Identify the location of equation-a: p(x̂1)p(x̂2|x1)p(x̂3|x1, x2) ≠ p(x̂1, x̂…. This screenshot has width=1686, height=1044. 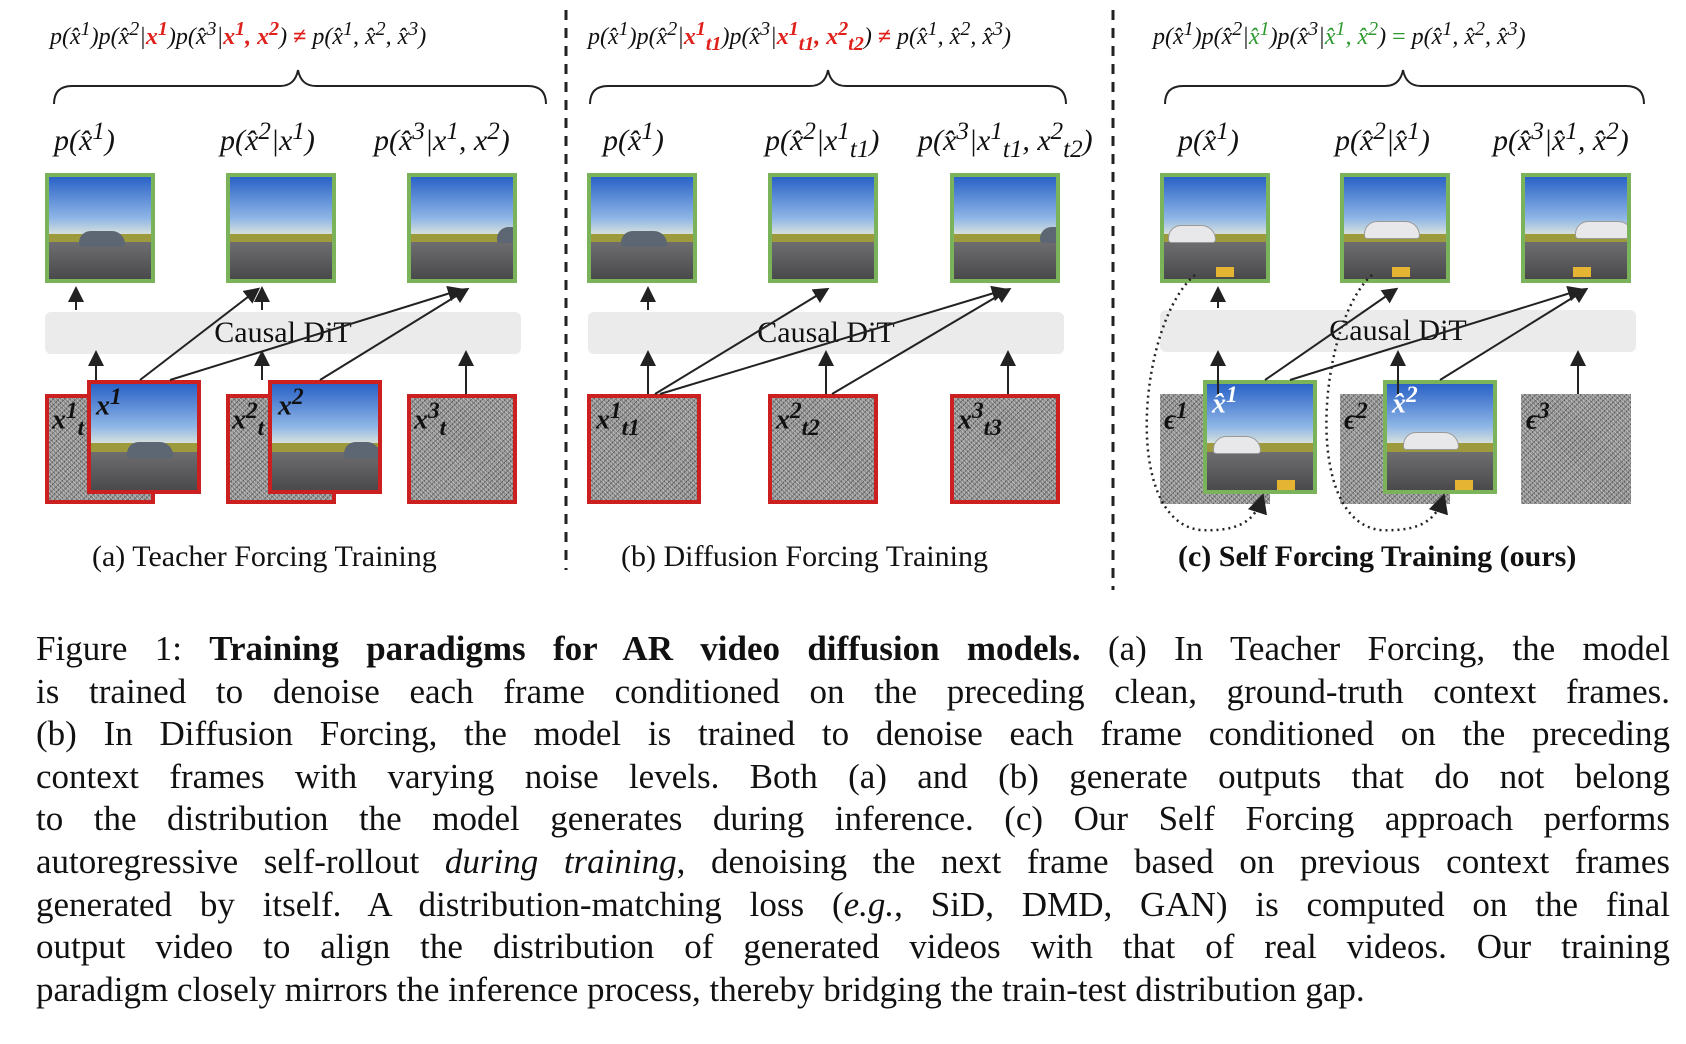
(238, 34).